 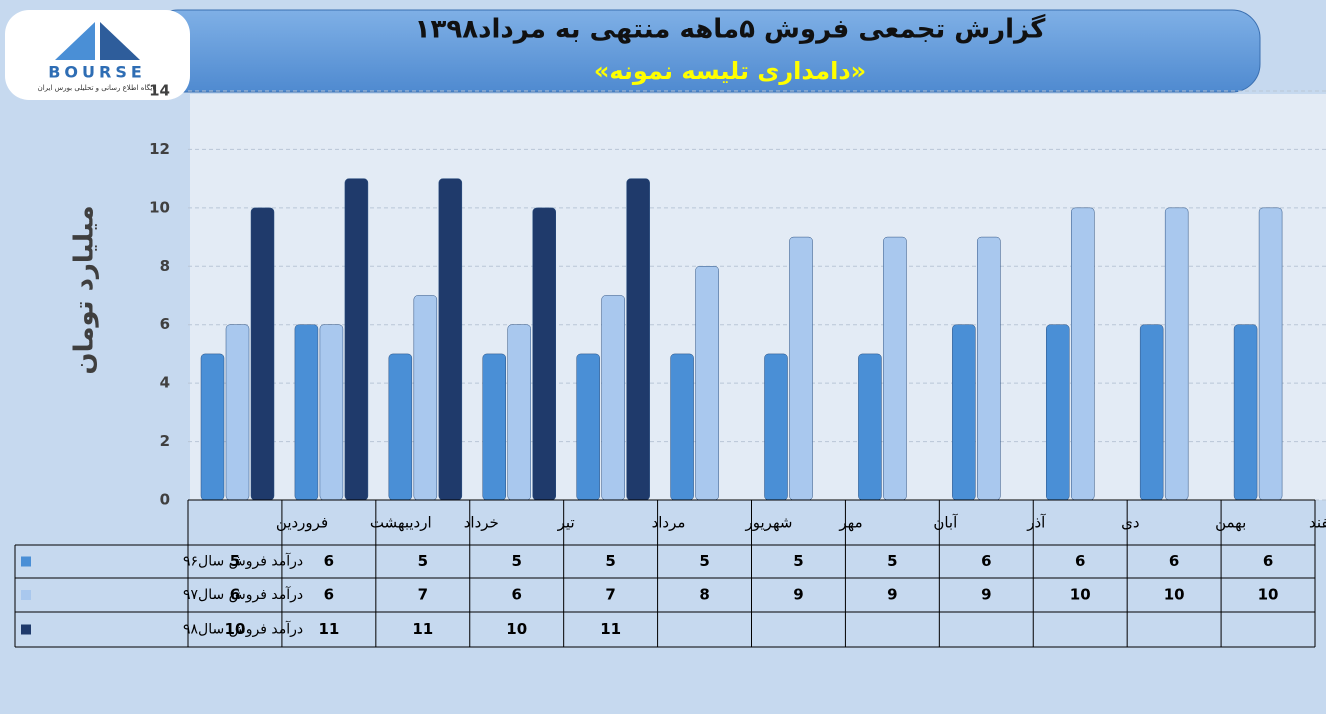 I want to click on logo-text: BOURSE, so click(x=97, y=72).